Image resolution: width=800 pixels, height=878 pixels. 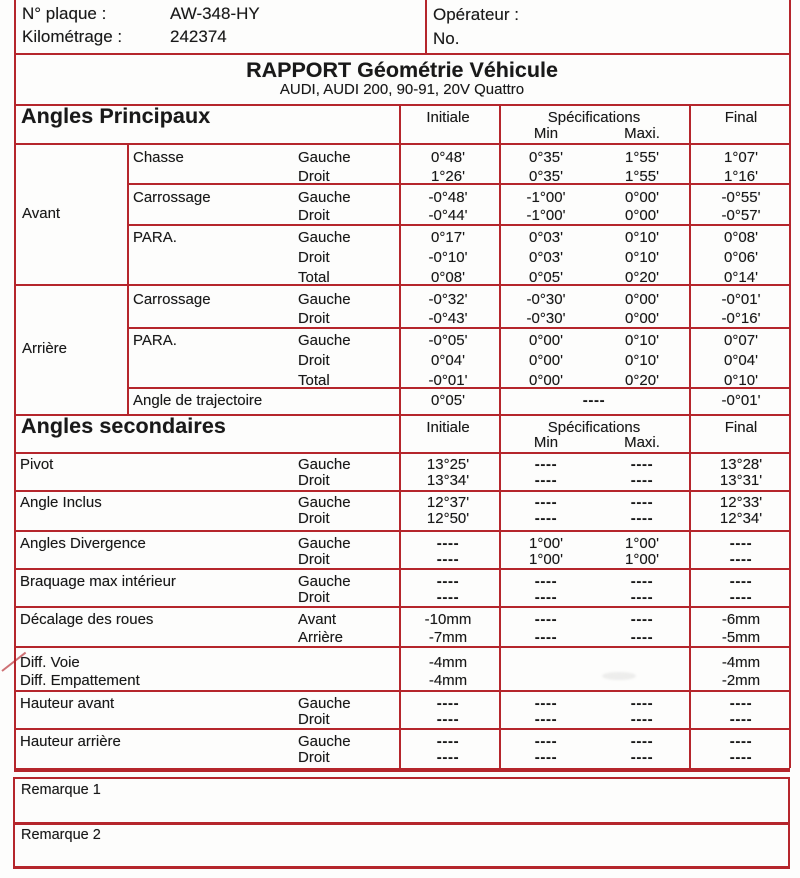 What do you see at coordinates (790, 384) in the screenshot?
I see `outer-right-rule` at bounding box center [790, 384].